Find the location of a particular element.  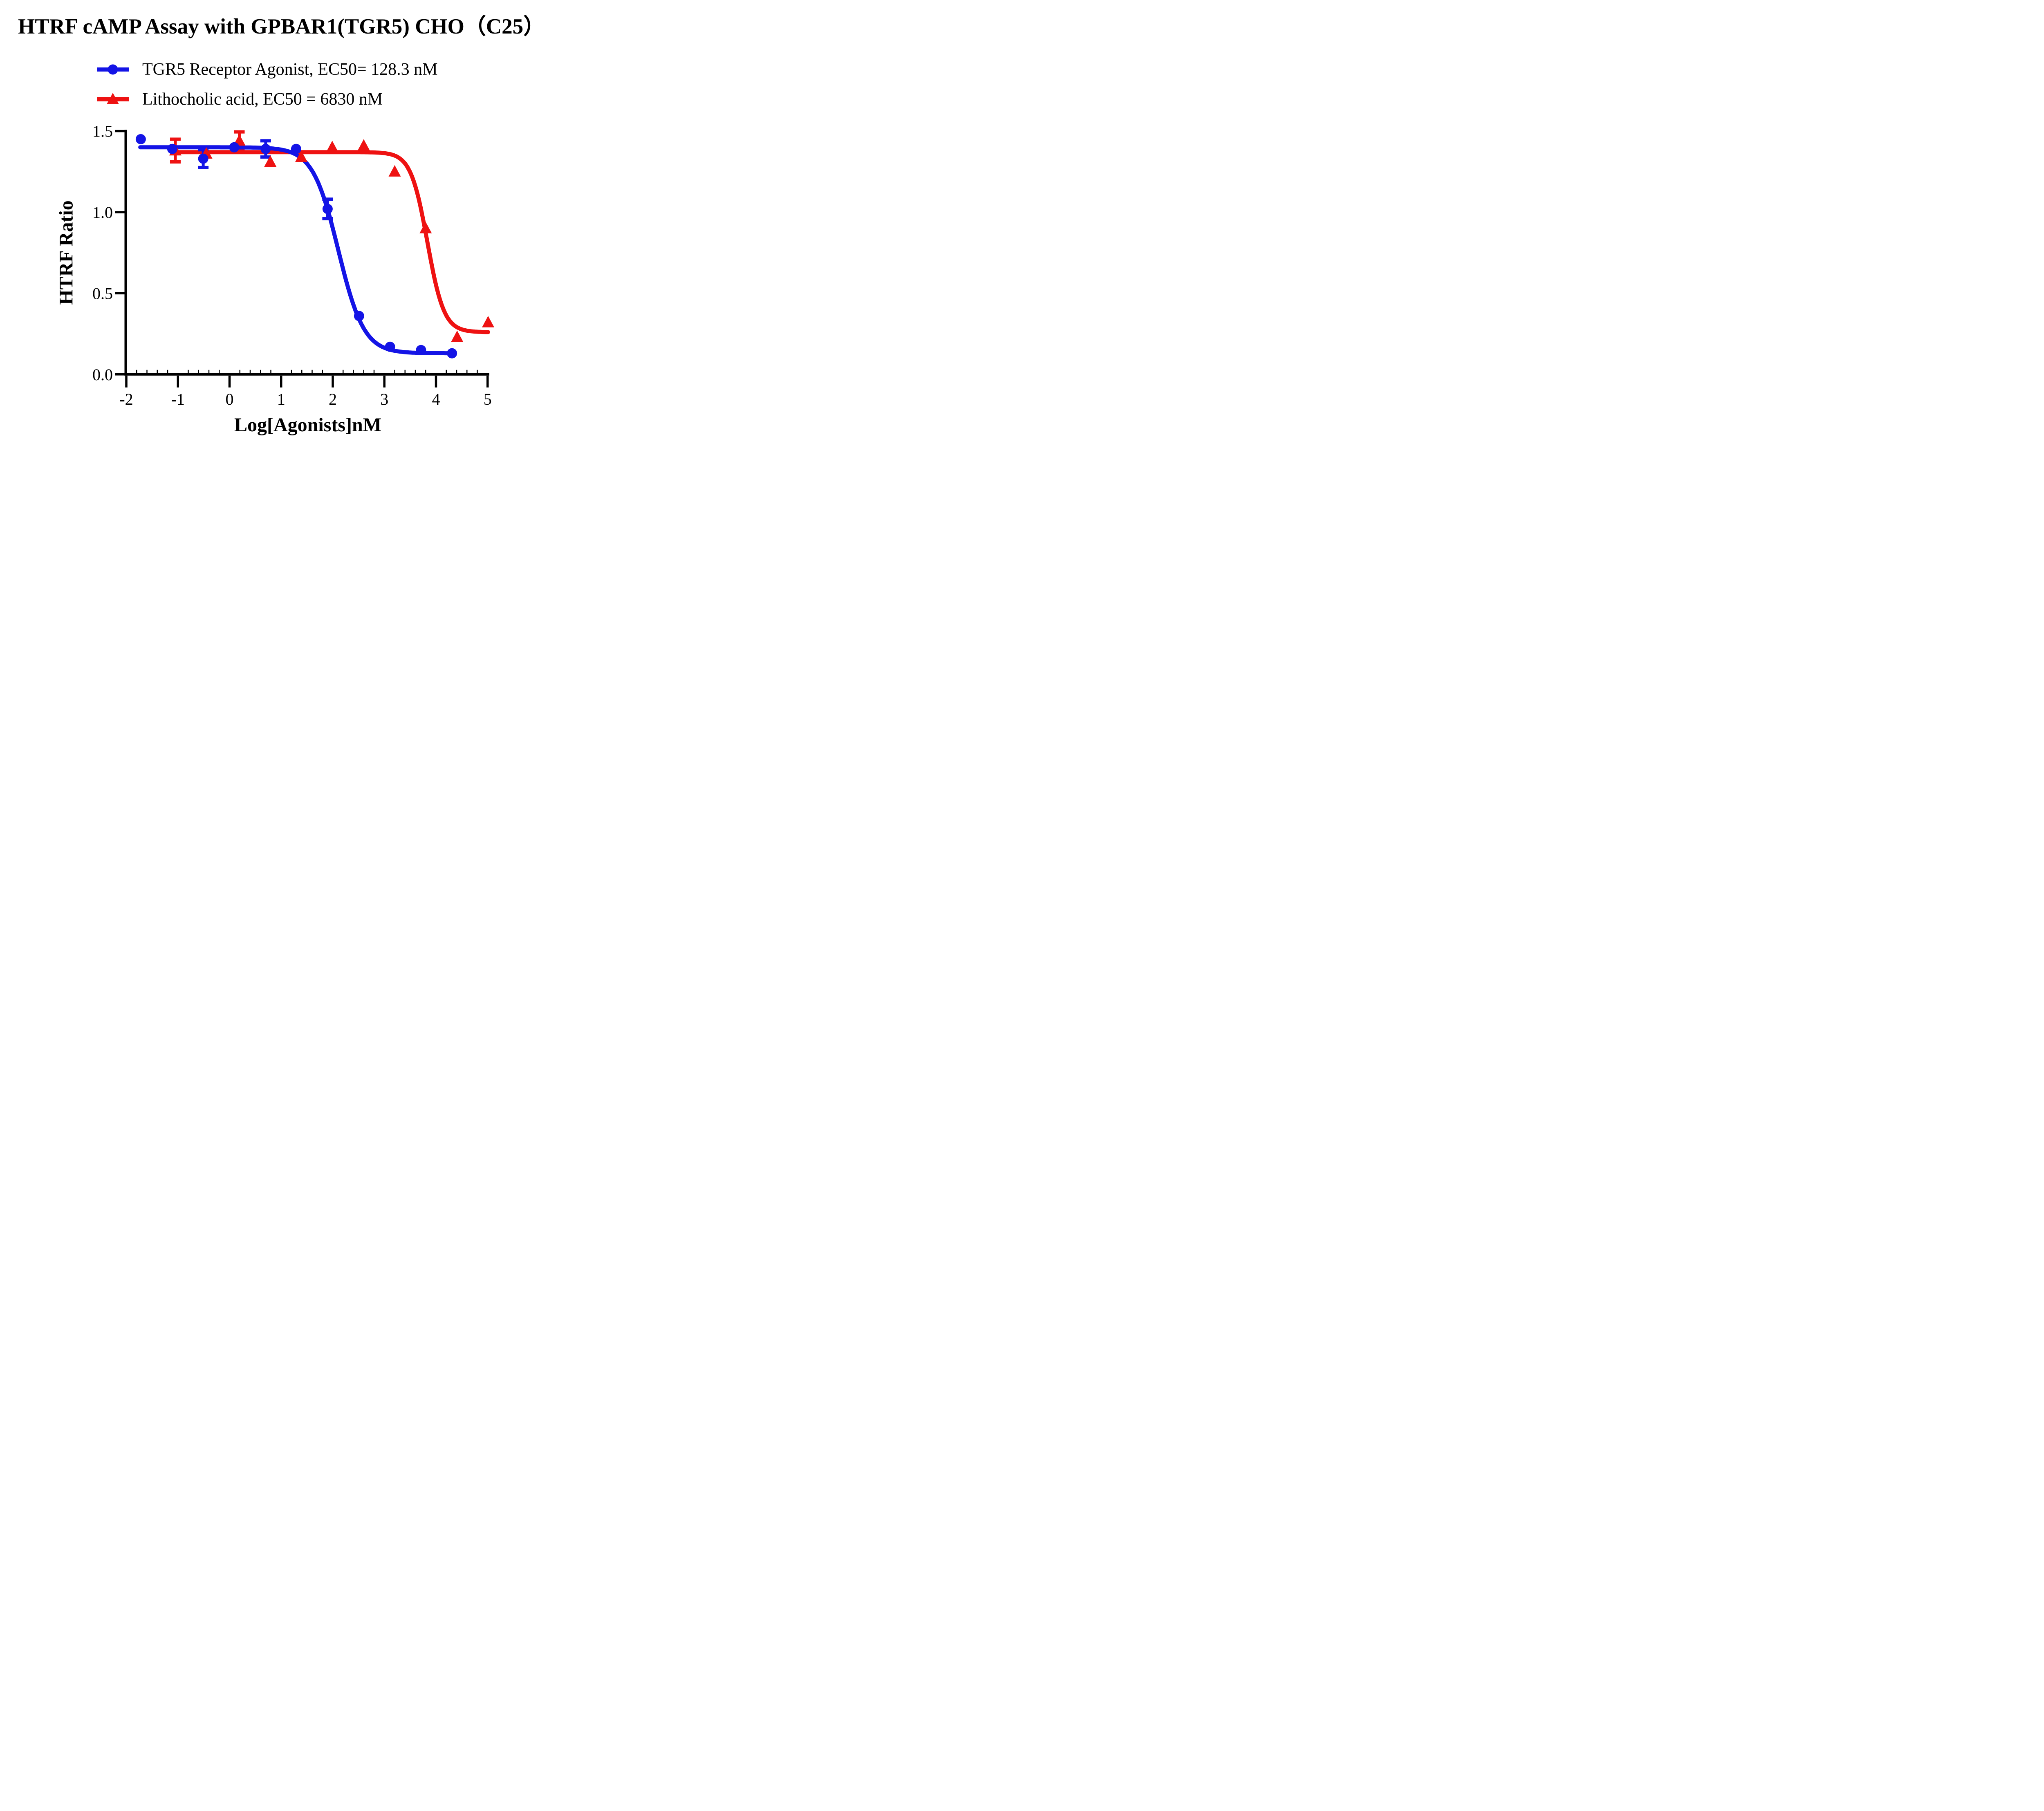

x-tick-label: -2 is located at coordinates (126, 399).